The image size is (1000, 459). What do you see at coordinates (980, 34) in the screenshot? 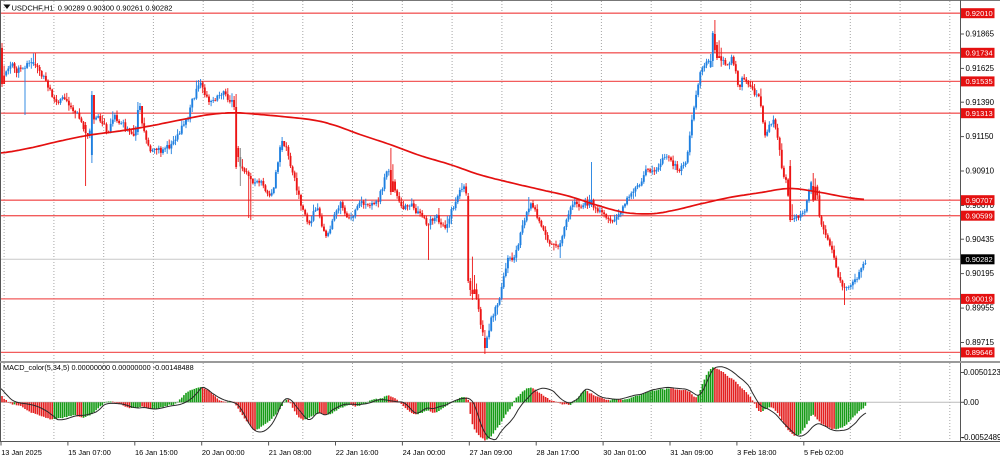
I see `svg-text: 0.91865` at bounding box center [980, 34].